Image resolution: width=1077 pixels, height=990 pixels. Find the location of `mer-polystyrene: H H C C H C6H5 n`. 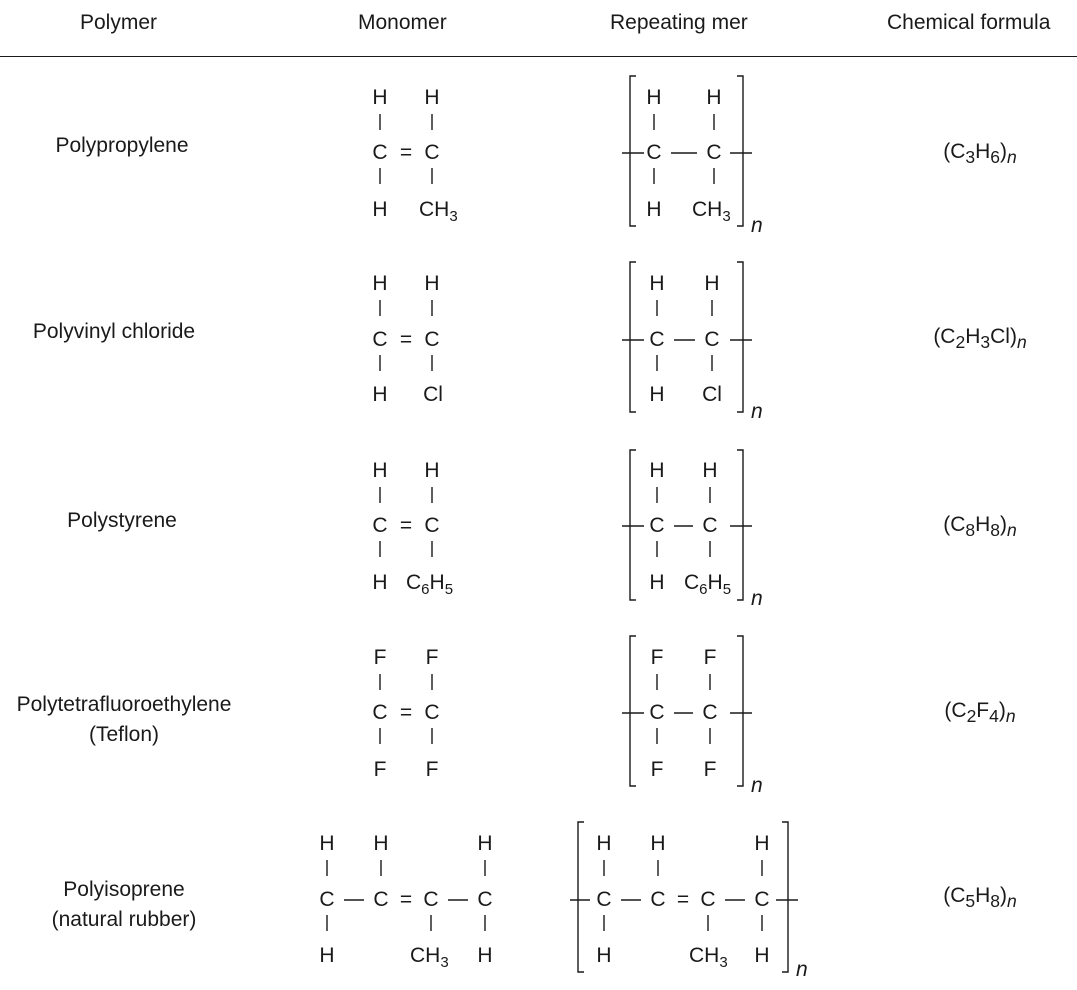

mer-polystyrene: H H C C H C6H5 n is located at coordinates (692, 529).